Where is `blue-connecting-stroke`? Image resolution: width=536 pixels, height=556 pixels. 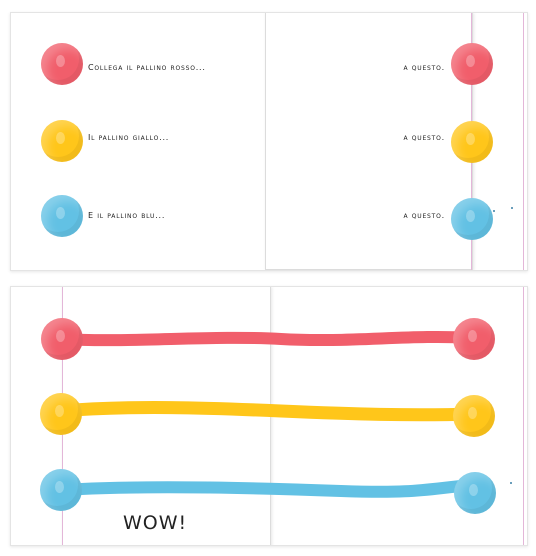
blue-connecting-stroke is located at coordinates (267, 488).